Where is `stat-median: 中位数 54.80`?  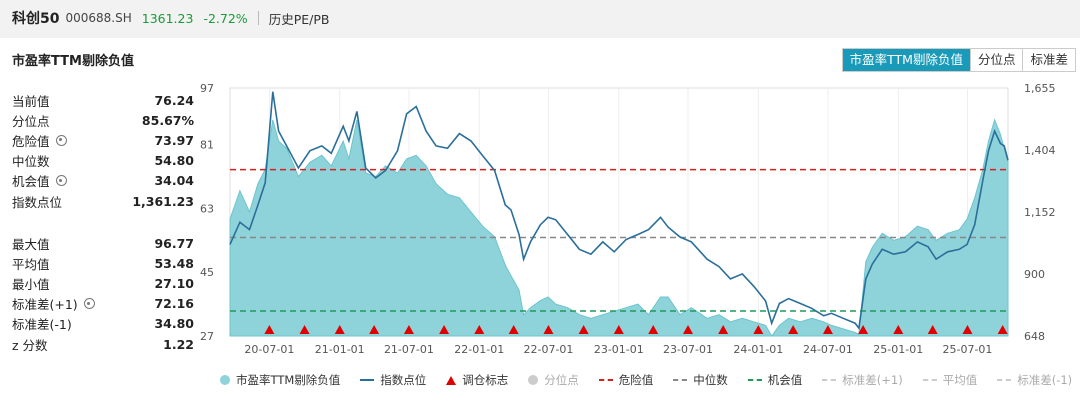 stat-median: 中位数 54.80 is located at coordinates (103, 161).